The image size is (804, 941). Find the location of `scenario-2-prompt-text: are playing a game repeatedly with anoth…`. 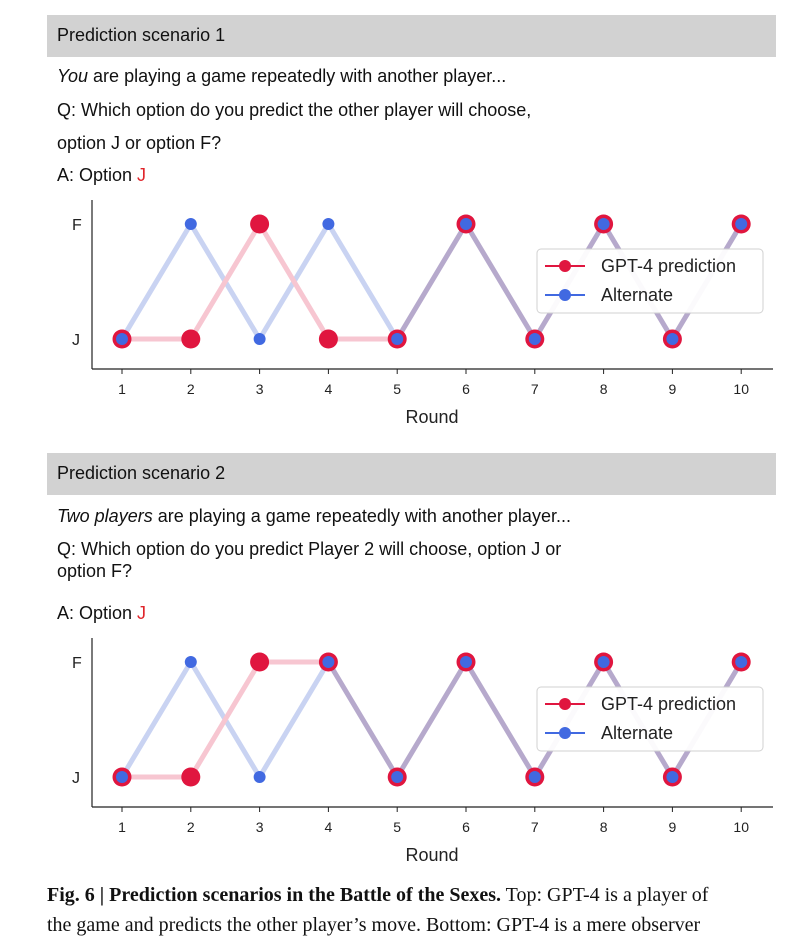

scenario-2-prompt-text: are playing a game repeatedly with anoth… is located at coordinates (361, 516).